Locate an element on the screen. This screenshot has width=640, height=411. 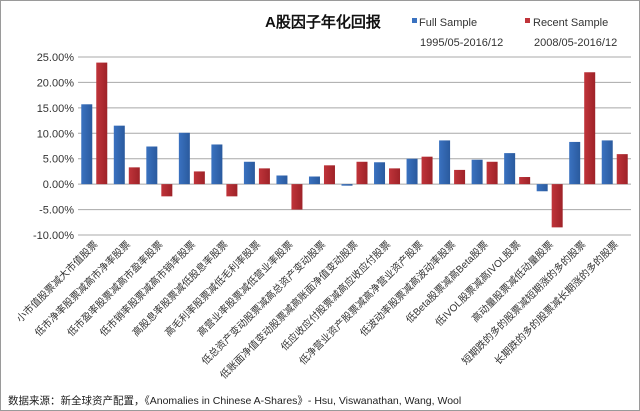
y-tick-label: 10.00% is located at coordinates (56, 134).